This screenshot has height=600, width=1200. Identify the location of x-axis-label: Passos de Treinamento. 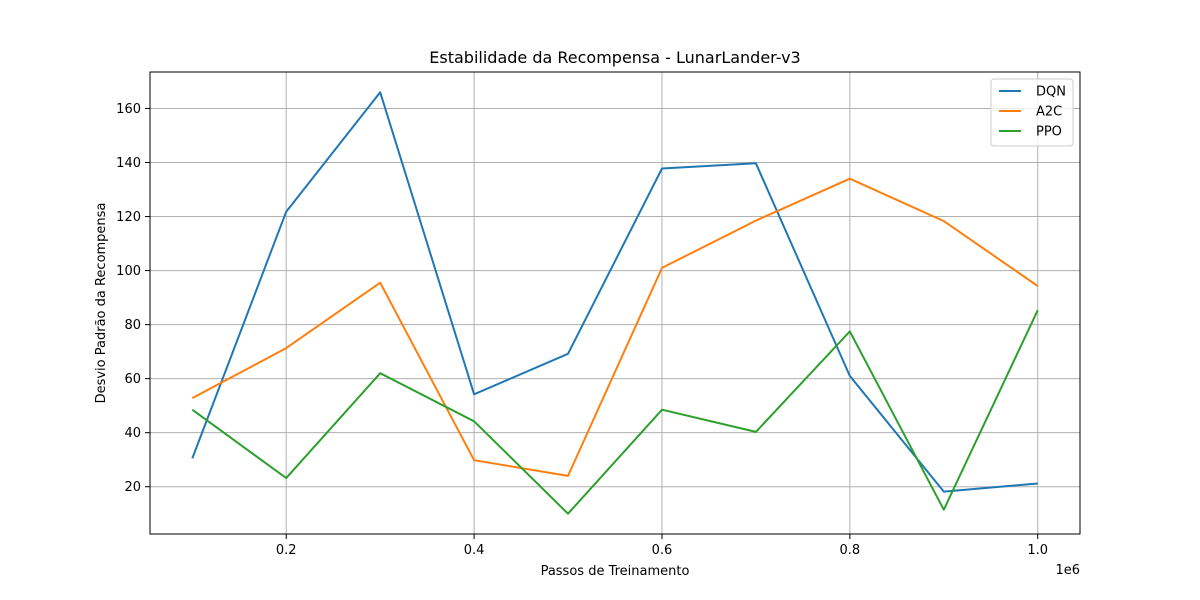
(615, 571).